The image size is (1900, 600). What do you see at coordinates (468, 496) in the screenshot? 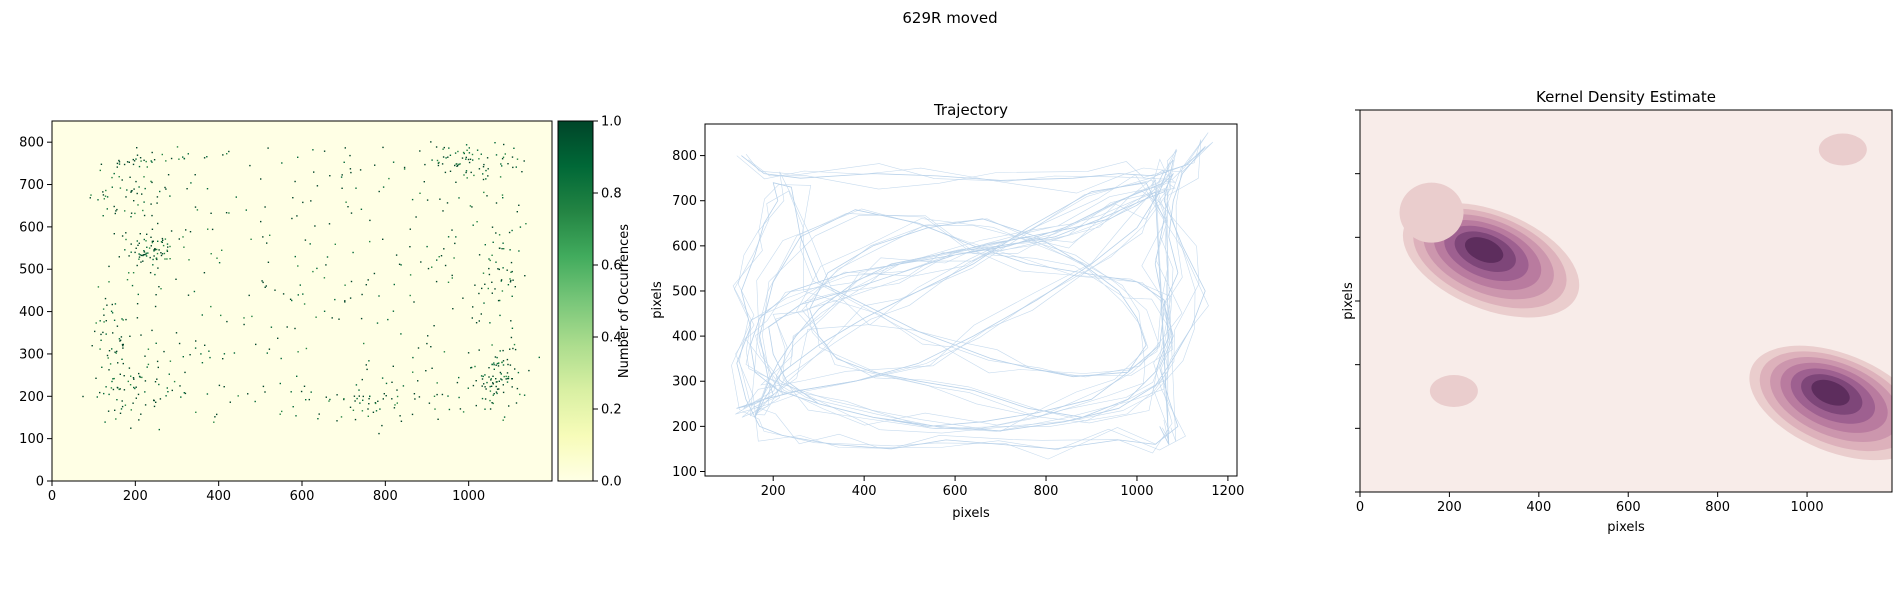
I see `heatmap-x-tick-label: 1000` at bounding box center [468, 496].